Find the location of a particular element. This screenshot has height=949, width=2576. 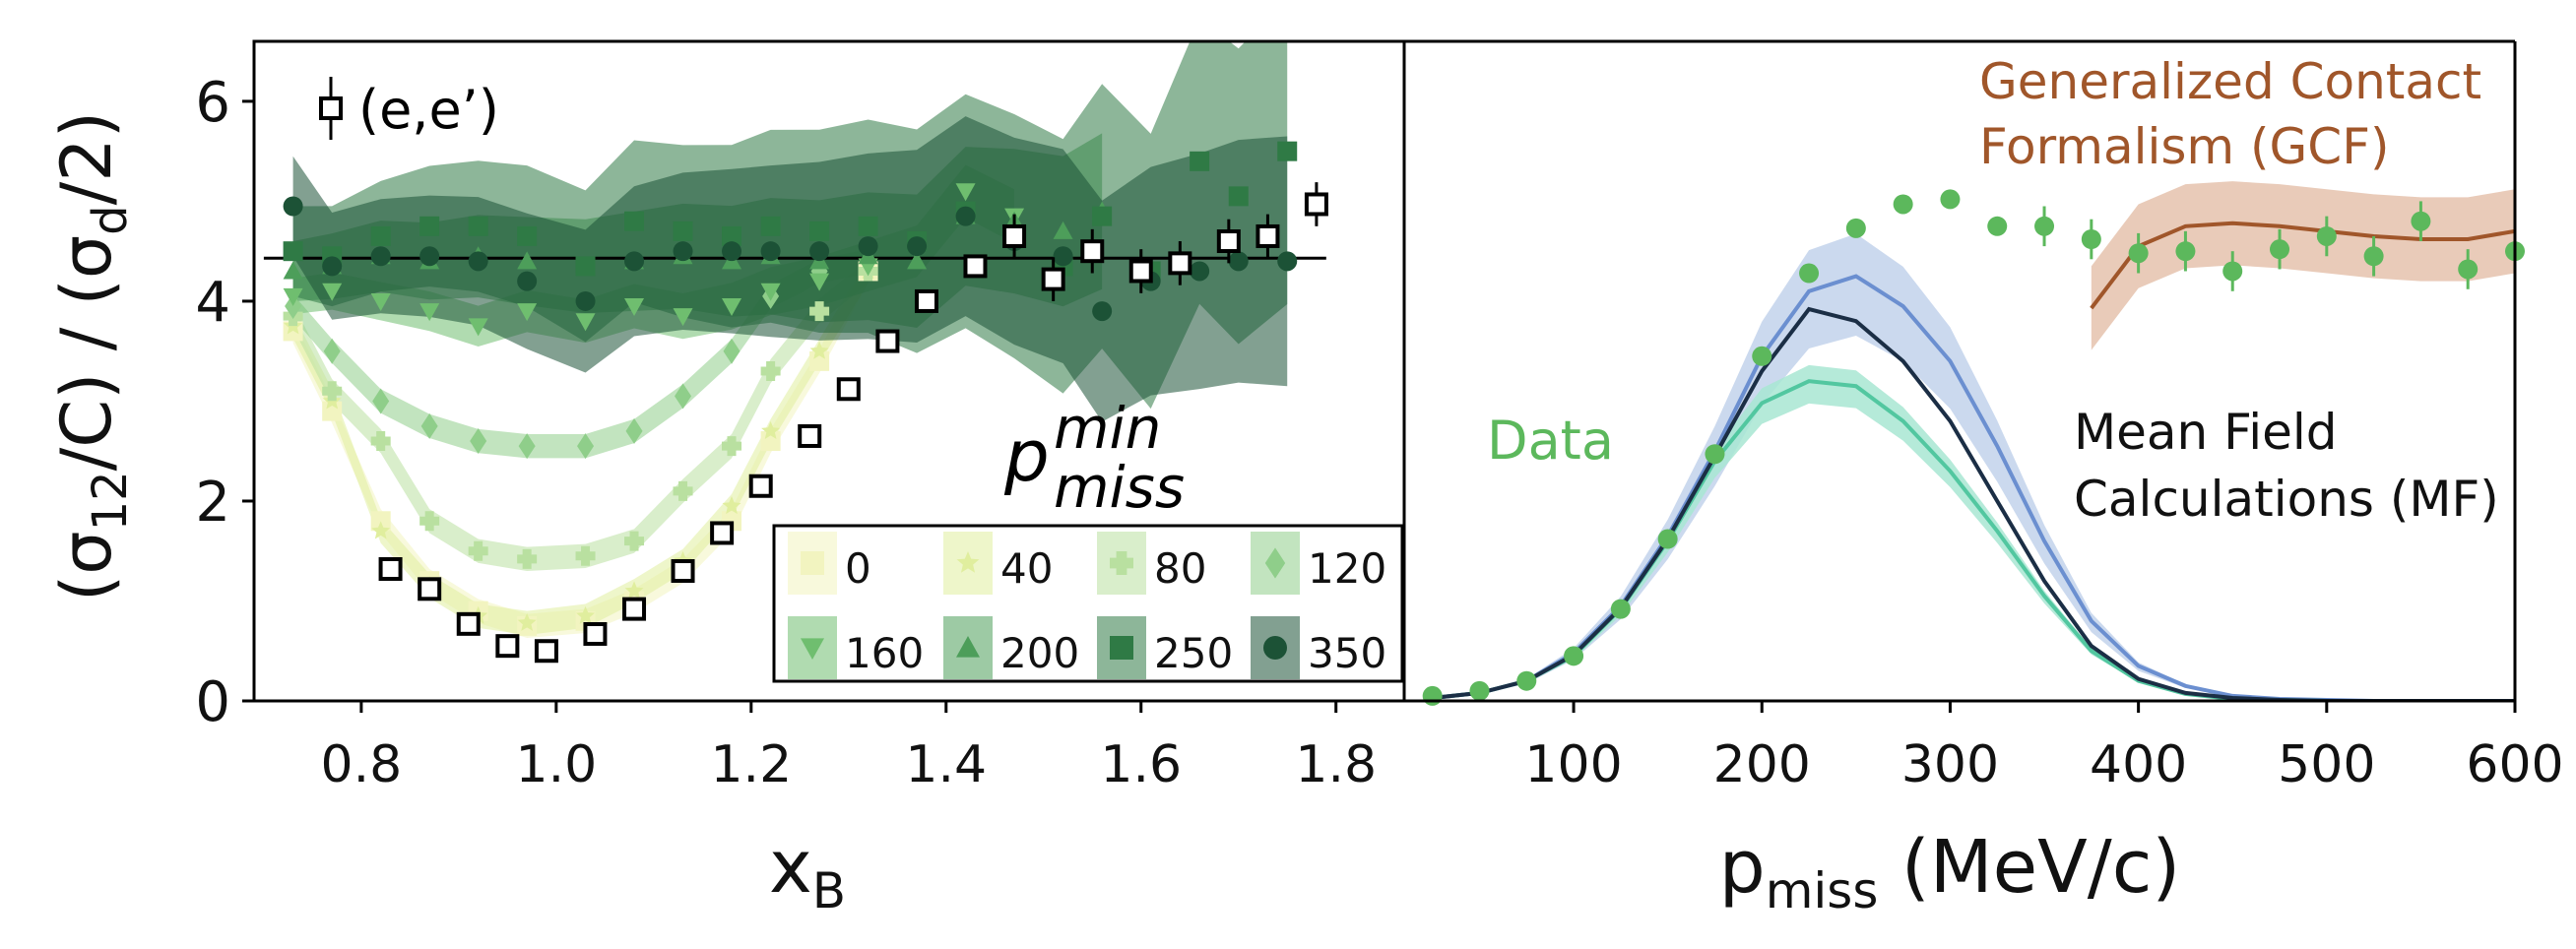

legend-label: 0 is located at coordinates (858, 568).